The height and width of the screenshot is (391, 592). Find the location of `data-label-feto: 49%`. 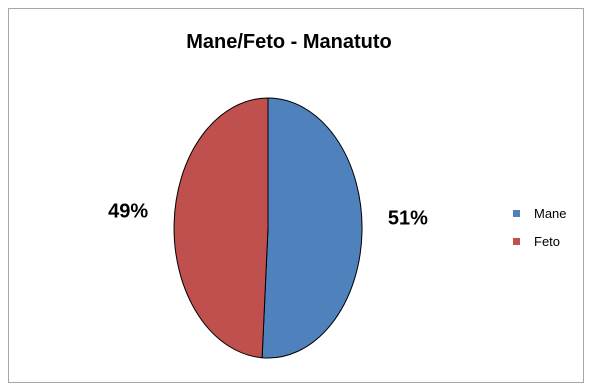

data-label-feto: 49% is located at coordinates (128, 211).